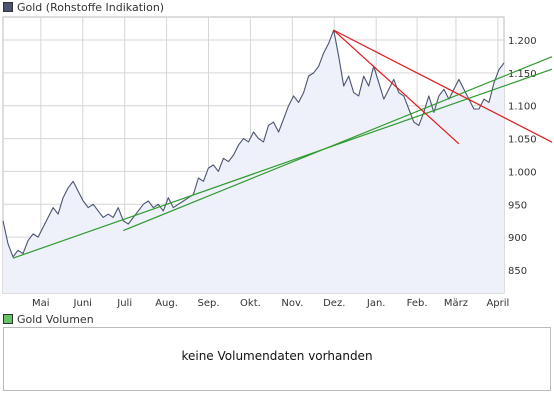 This screenshot has height=405, width=554. Describe the element at coordinates (517, 205) in the screenshot. I see `y-tick-label: 950` at that location.